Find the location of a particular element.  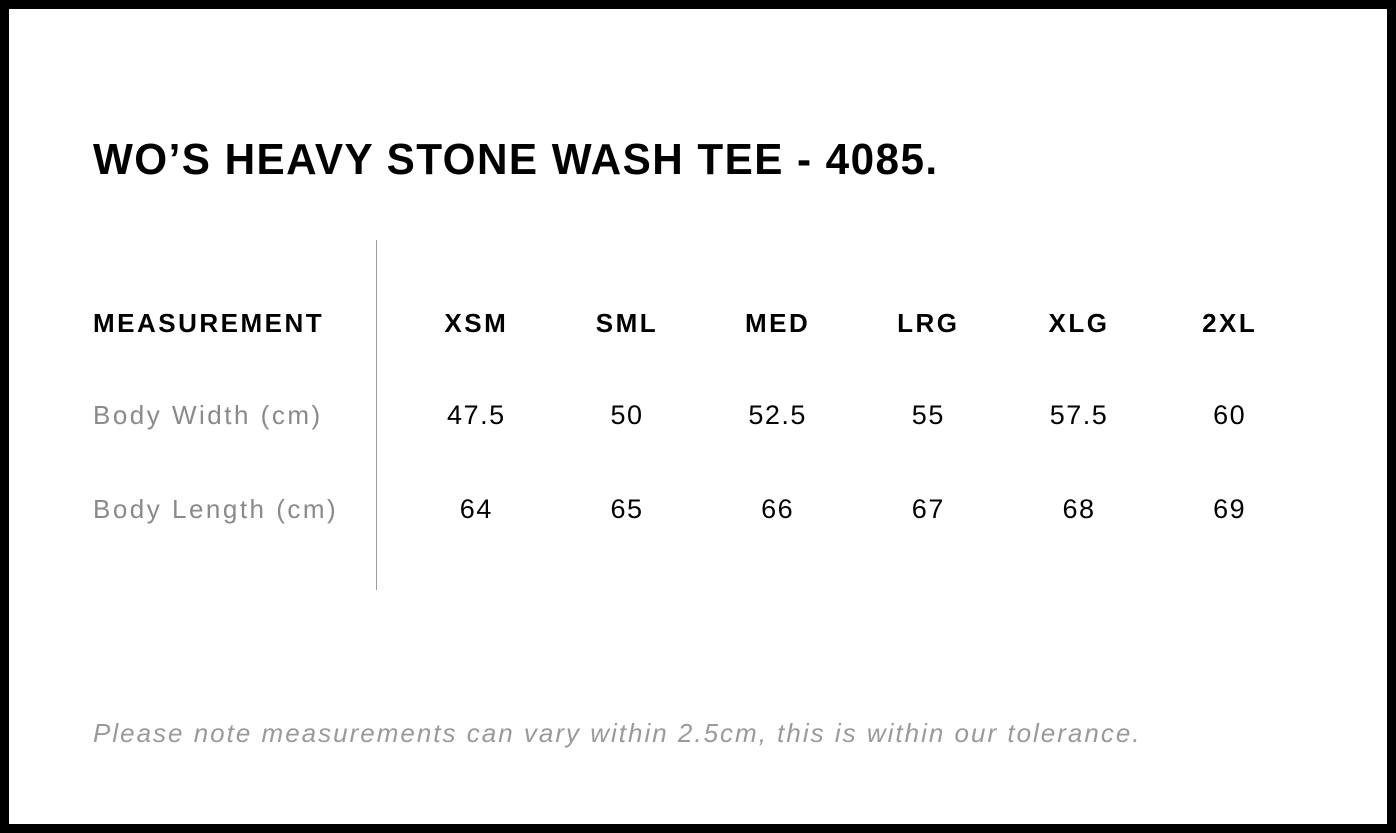

size-value: 55 is located at coordinates (928, 414).